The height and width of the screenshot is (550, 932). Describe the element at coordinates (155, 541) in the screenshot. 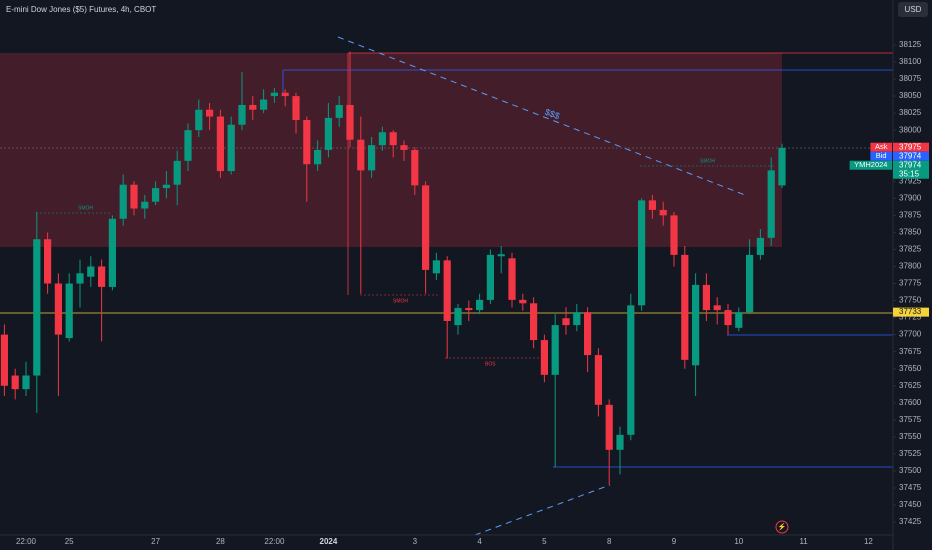

I see `x-tick-label: 27` at that location.